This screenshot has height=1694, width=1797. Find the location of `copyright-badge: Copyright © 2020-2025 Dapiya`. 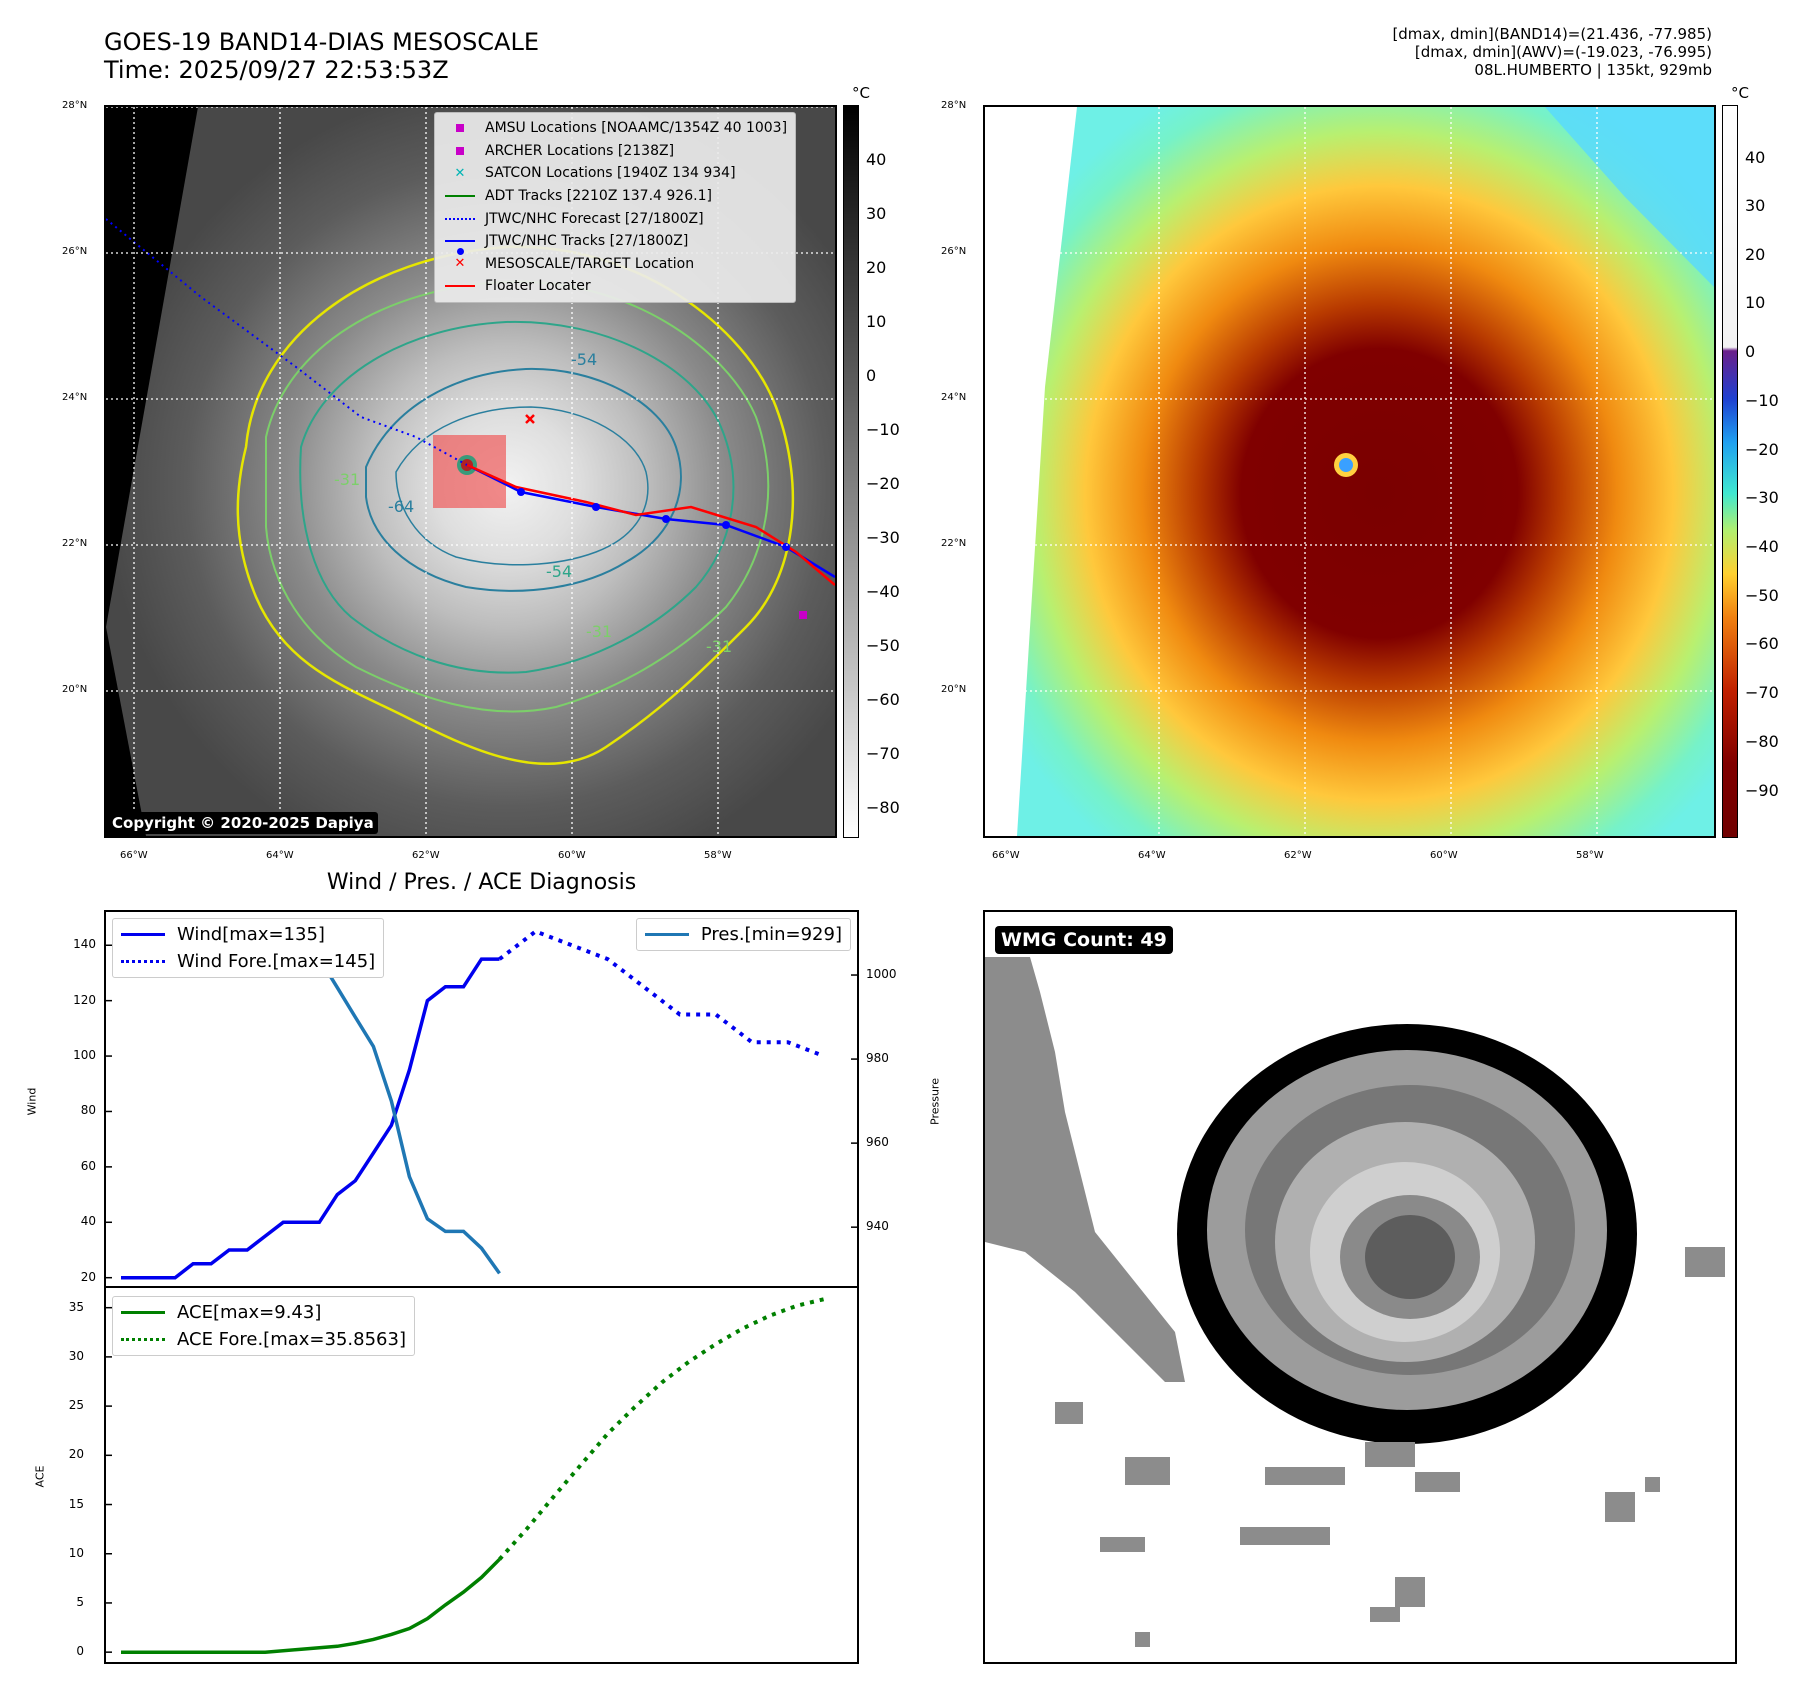

copyright-badge: Copyright © 2020-2025 Dapiya is located at coordinates (243, 823).